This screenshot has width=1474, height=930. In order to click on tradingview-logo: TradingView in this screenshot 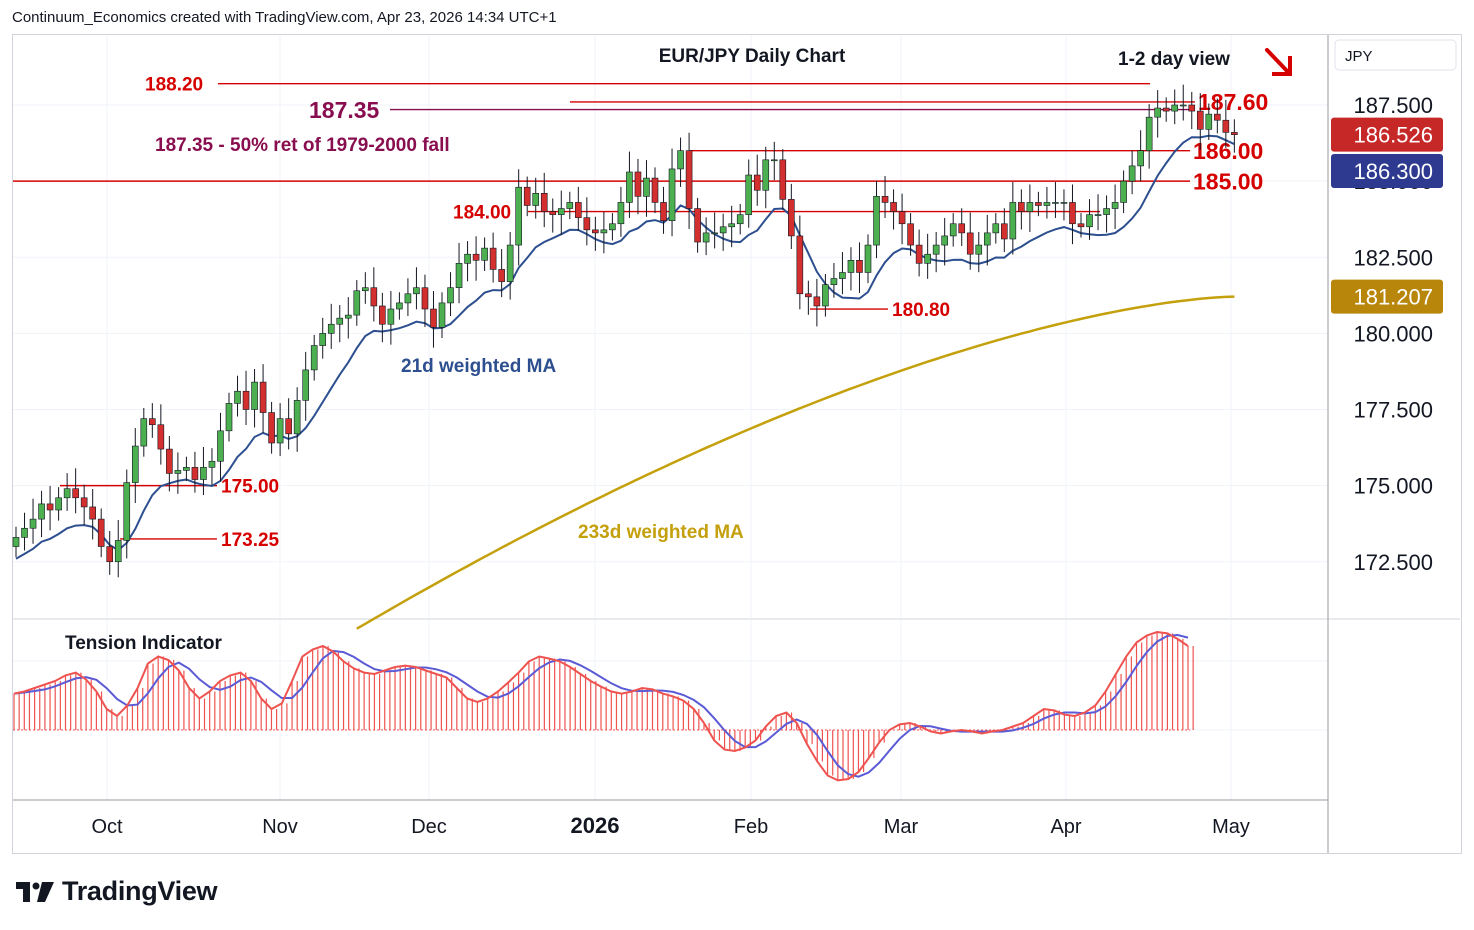, I will do `click(117, 891)`.